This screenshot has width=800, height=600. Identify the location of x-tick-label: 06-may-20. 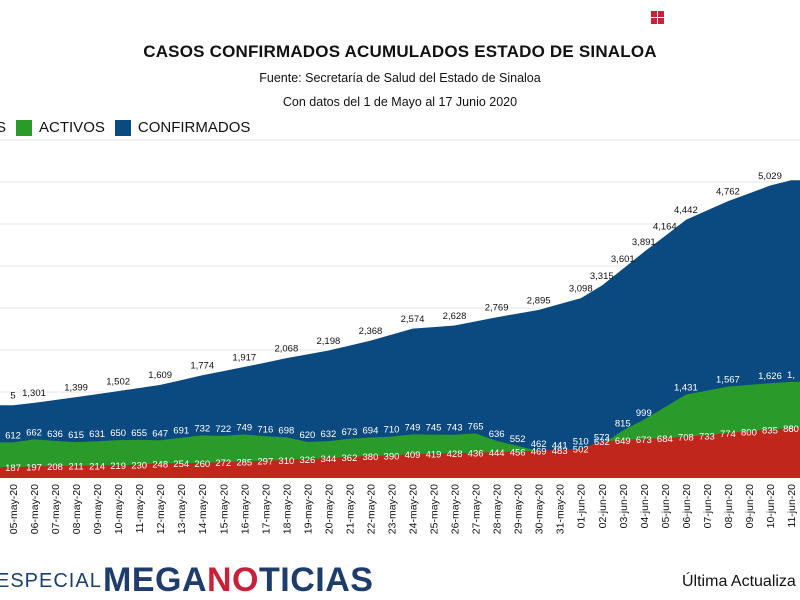
(35, 509).